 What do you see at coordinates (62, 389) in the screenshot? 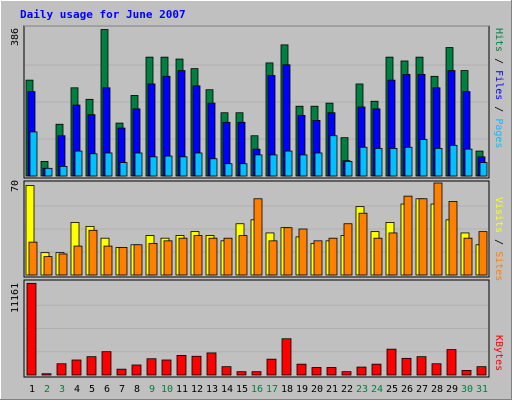
I see `x-axis-label-day-3: 3` at bounding box center [62, 389].